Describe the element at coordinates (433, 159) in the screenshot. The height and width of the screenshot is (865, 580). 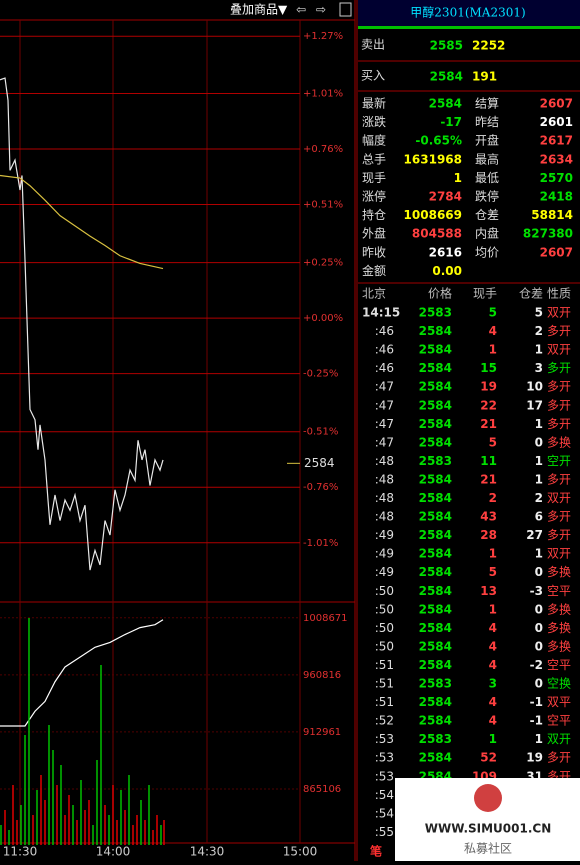
I see `quote-value: 1631968` at that location.